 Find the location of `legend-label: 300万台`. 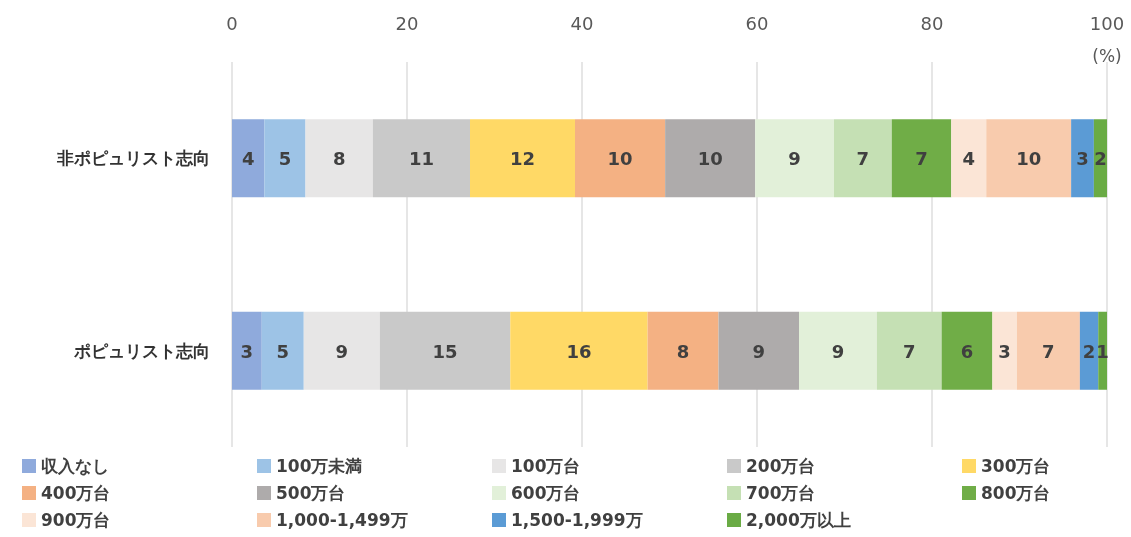

legend-label: 300万台 is located at coordinates (1016, 466).